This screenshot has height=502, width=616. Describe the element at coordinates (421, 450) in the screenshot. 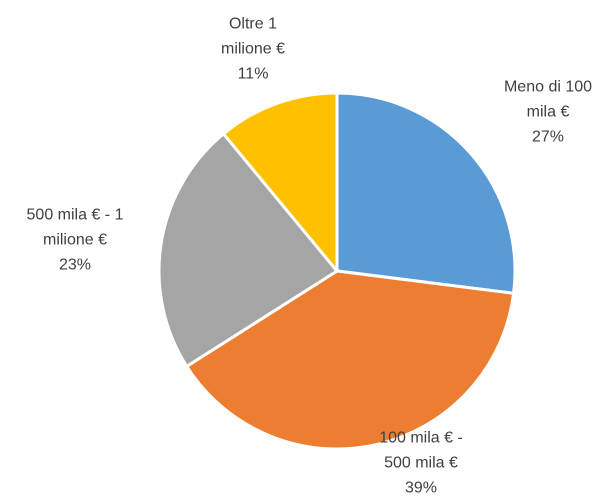

I see `category-label: 100 mila € - 500 mila €` at that location.